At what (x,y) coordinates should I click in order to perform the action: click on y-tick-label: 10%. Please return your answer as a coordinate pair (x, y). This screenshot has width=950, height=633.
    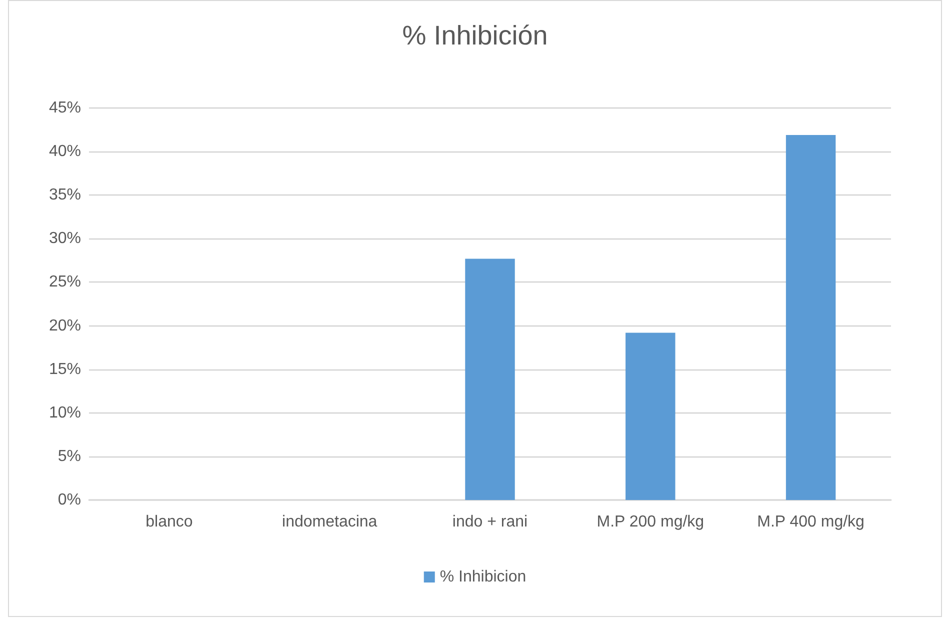
    Looking at the image, I should click on (64, 413).